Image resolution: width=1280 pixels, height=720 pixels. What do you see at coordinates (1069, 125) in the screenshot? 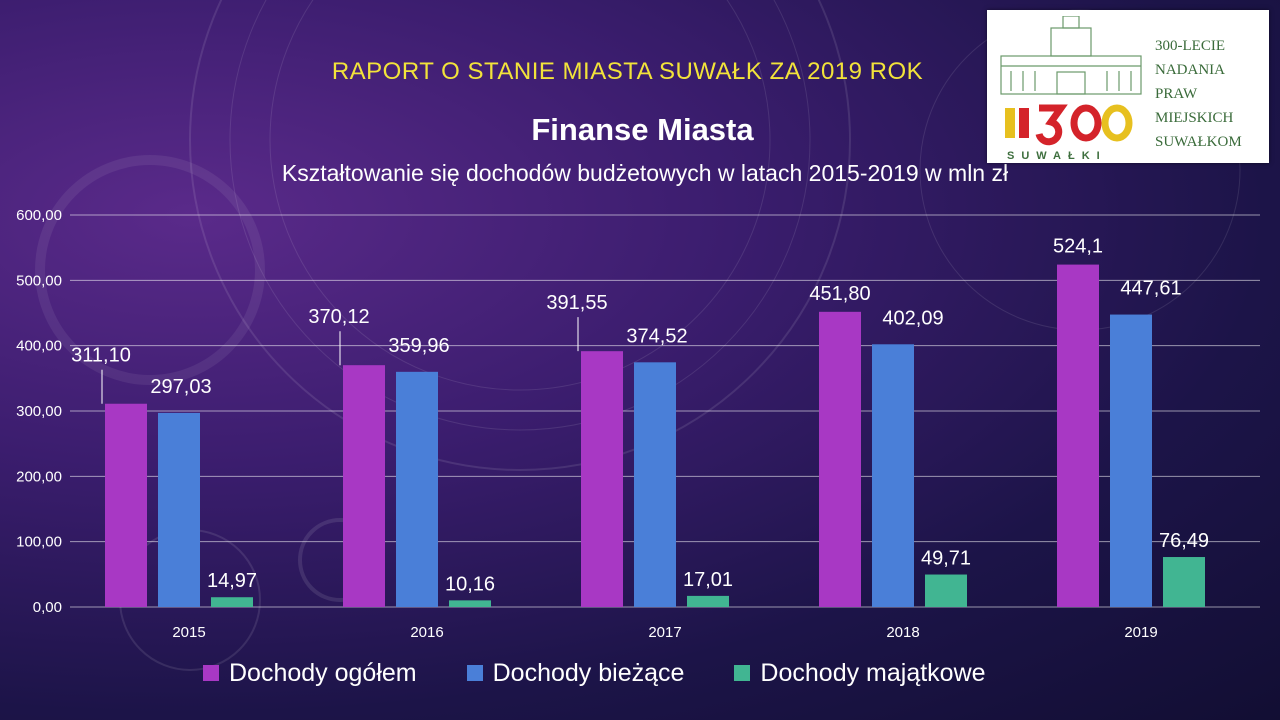
I see `anniversary-300-emblem` at bounding box center [1069, 125].